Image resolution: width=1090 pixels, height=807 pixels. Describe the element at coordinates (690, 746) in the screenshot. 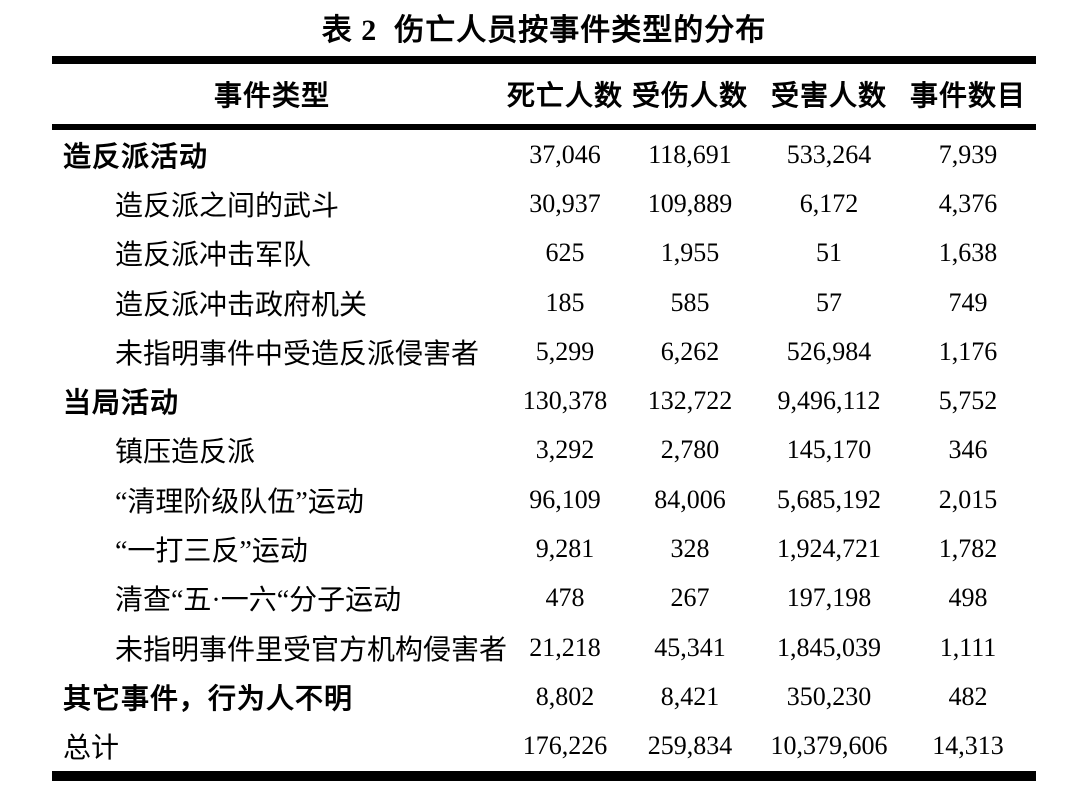

I see `cell-value: 259,834` at that location.